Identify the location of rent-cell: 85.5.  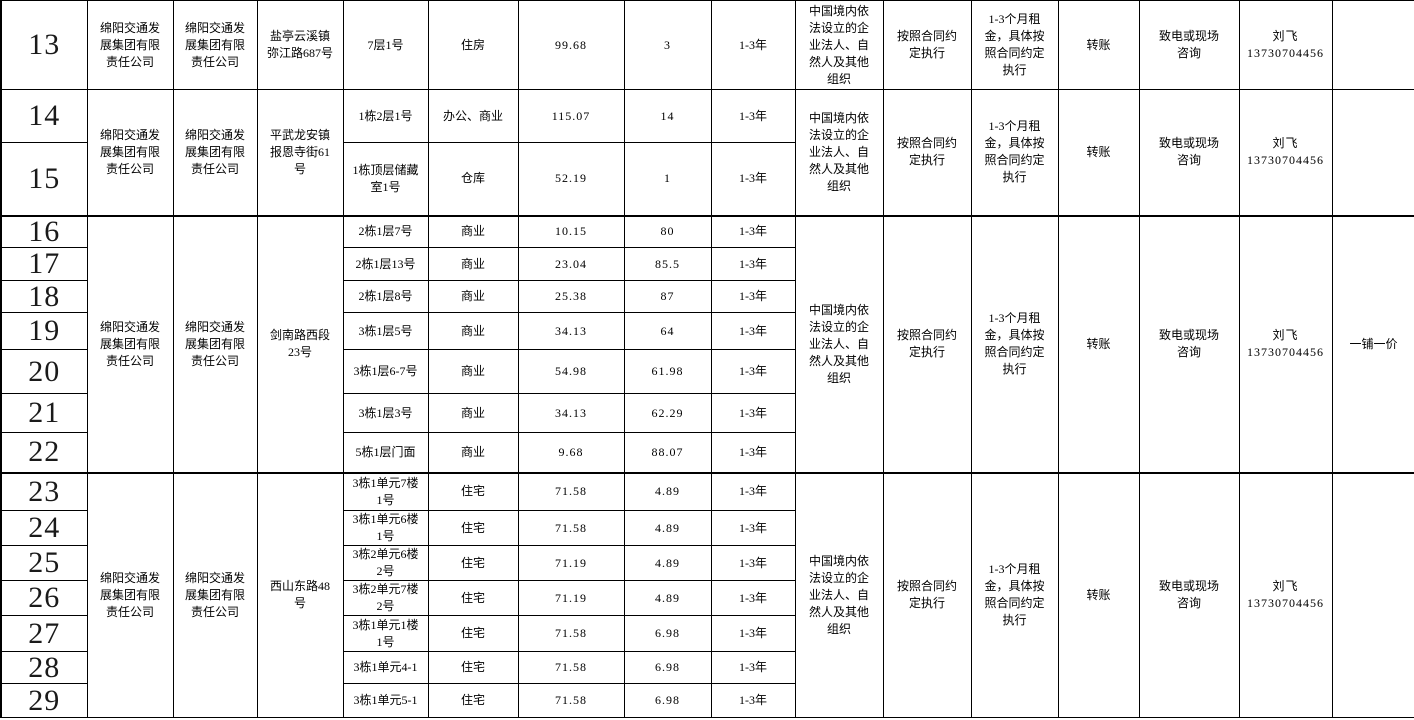
(667, 264).